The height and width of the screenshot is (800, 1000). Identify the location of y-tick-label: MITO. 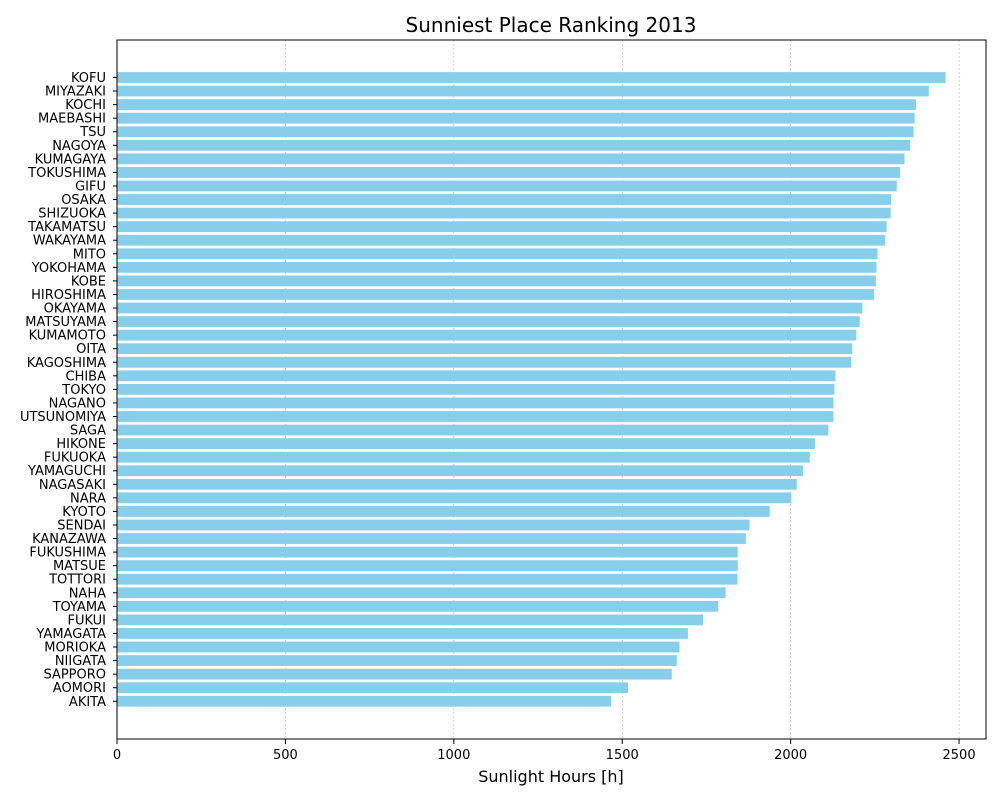
(89, 254).